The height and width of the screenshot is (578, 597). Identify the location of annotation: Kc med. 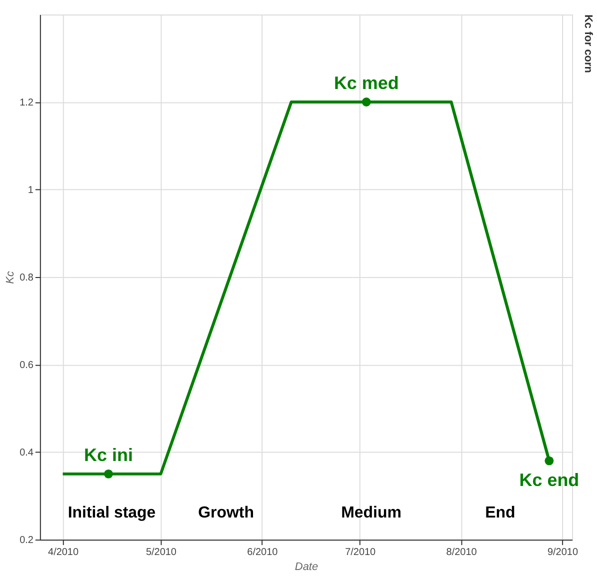
(366, 83).